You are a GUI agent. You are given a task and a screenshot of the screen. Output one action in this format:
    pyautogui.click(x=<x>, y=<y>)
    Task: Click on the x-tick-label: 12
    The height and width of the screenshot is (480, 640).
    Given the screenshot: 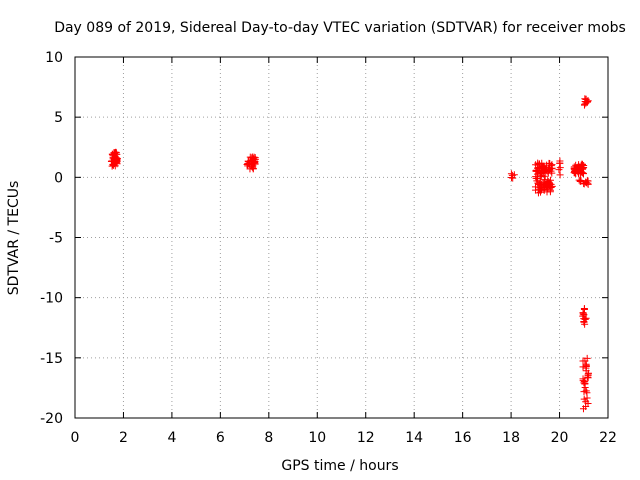 What is the action you would take?
    pyautogui.click(x=366, y=438)
    